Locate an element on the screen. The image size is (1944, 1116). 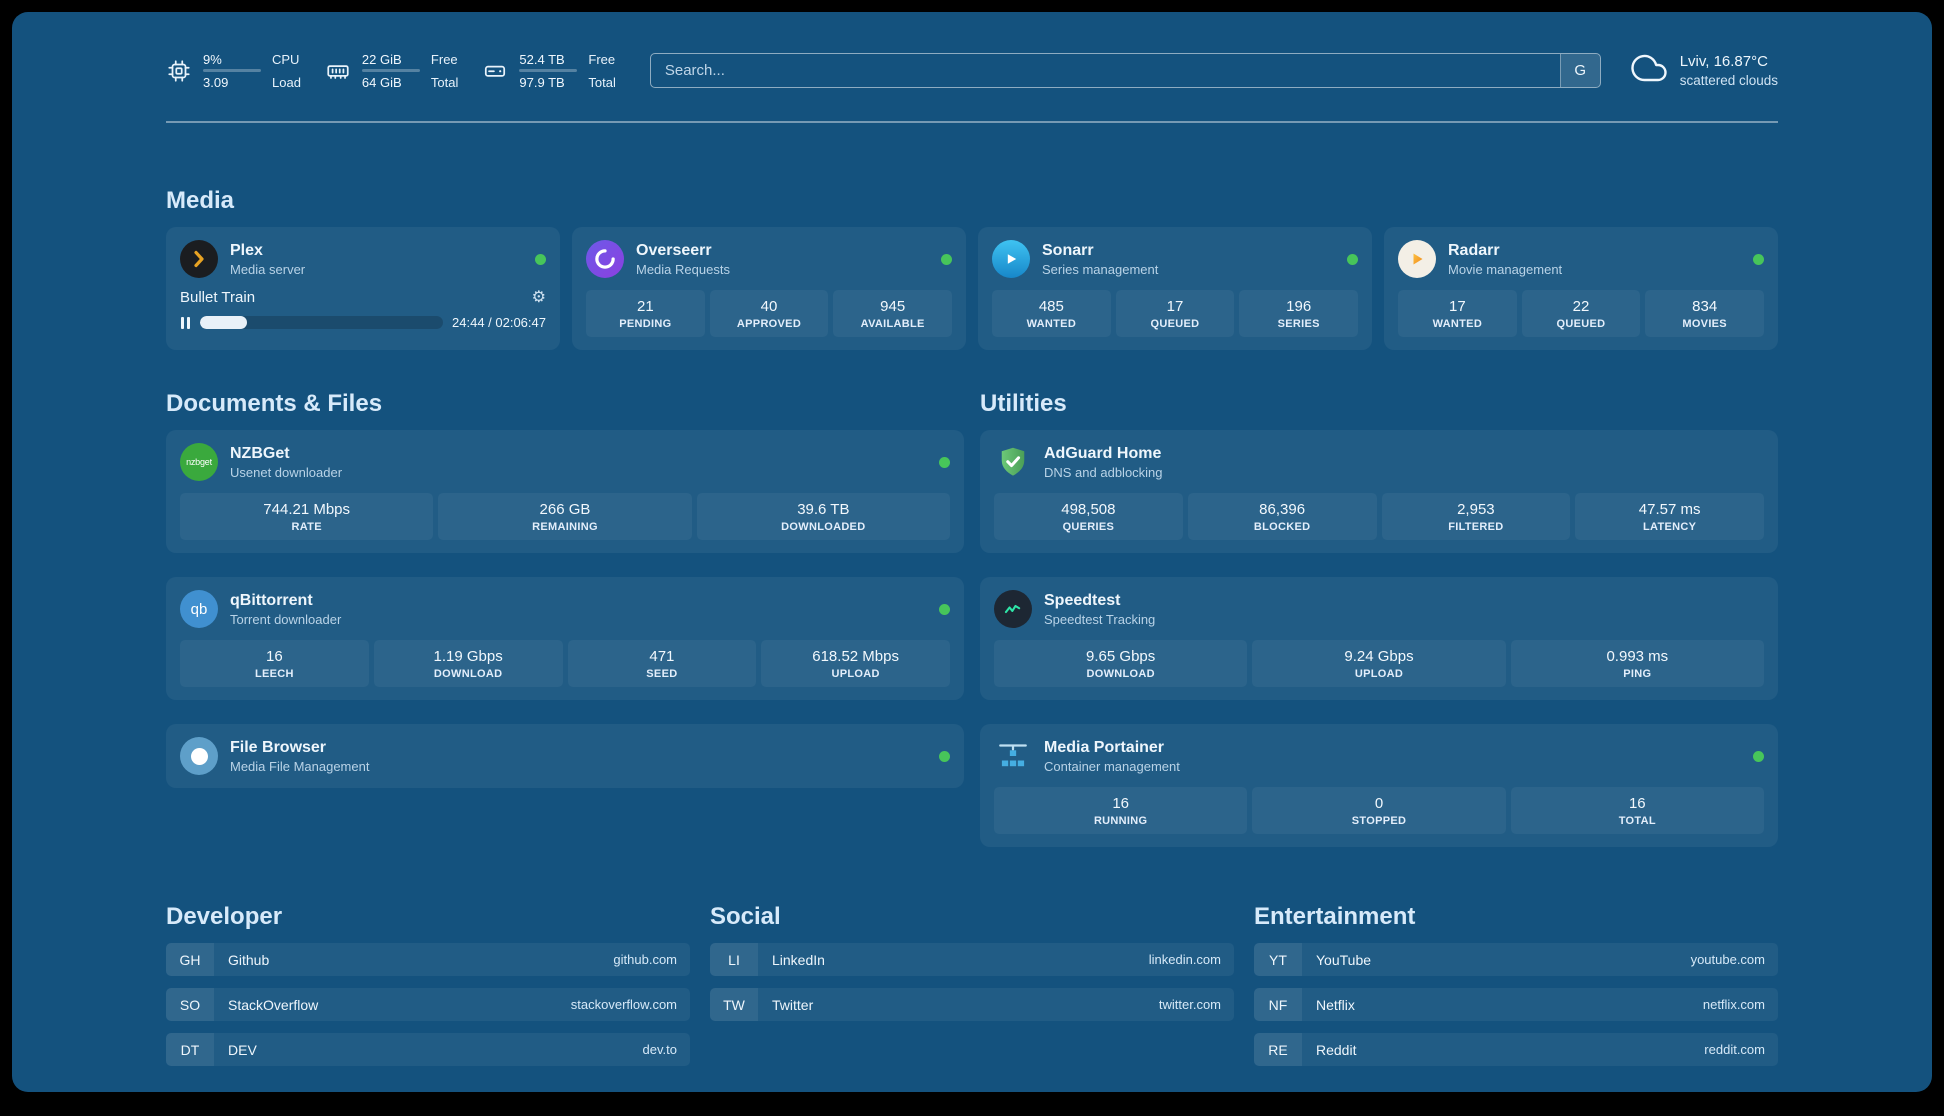
overseerr-header: Overseerr Media Requests is located at coordinates (769, 259).